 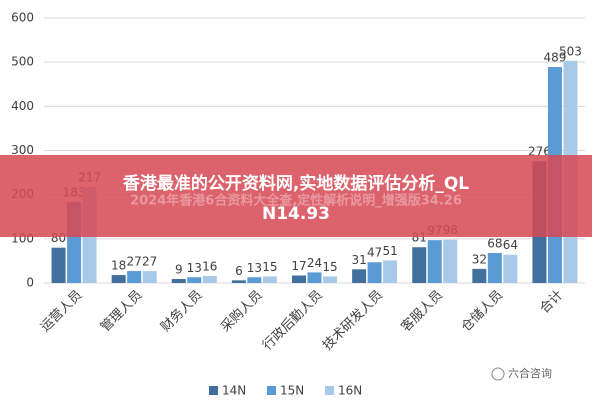 I want to click on x-tick-label: 技术研发人员, so click(x=352, y=320).